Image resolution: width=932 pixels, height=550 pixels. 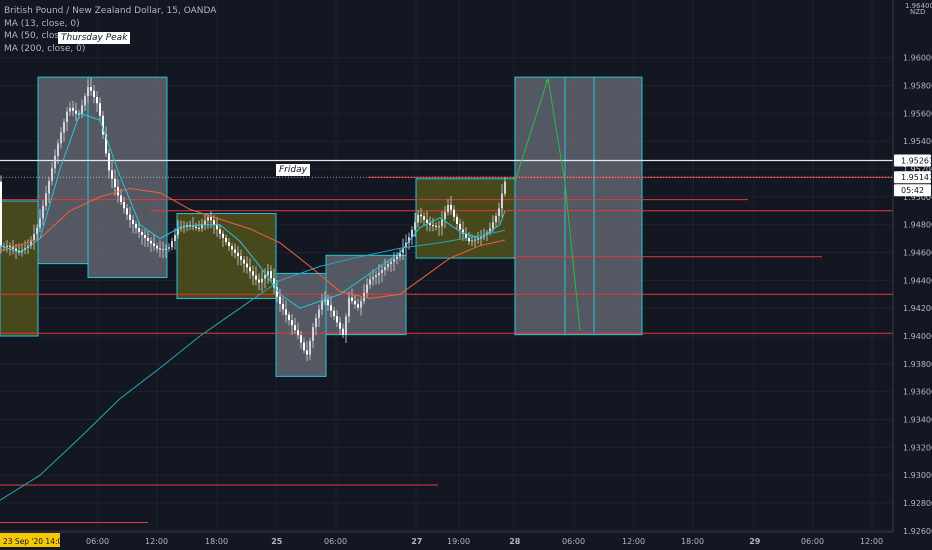 I want to click on y-tick-label: 1.95000, so click(x=917, y=197).